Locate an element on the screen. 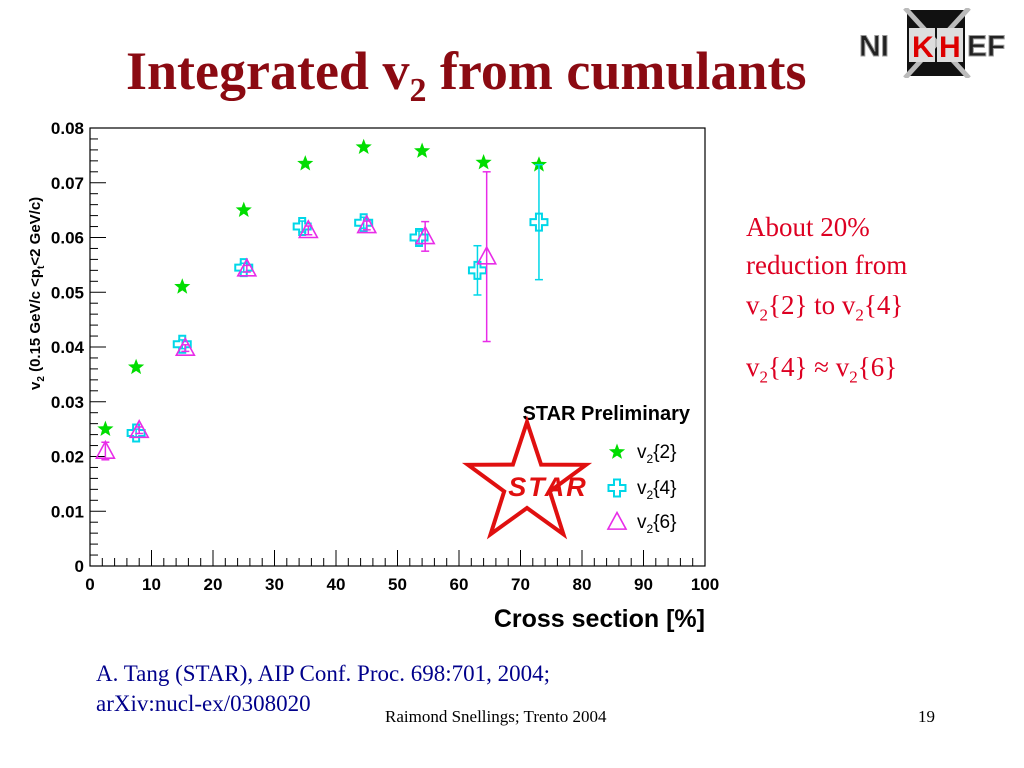  logo-text-4: EF is located at coordinates (986, 46).